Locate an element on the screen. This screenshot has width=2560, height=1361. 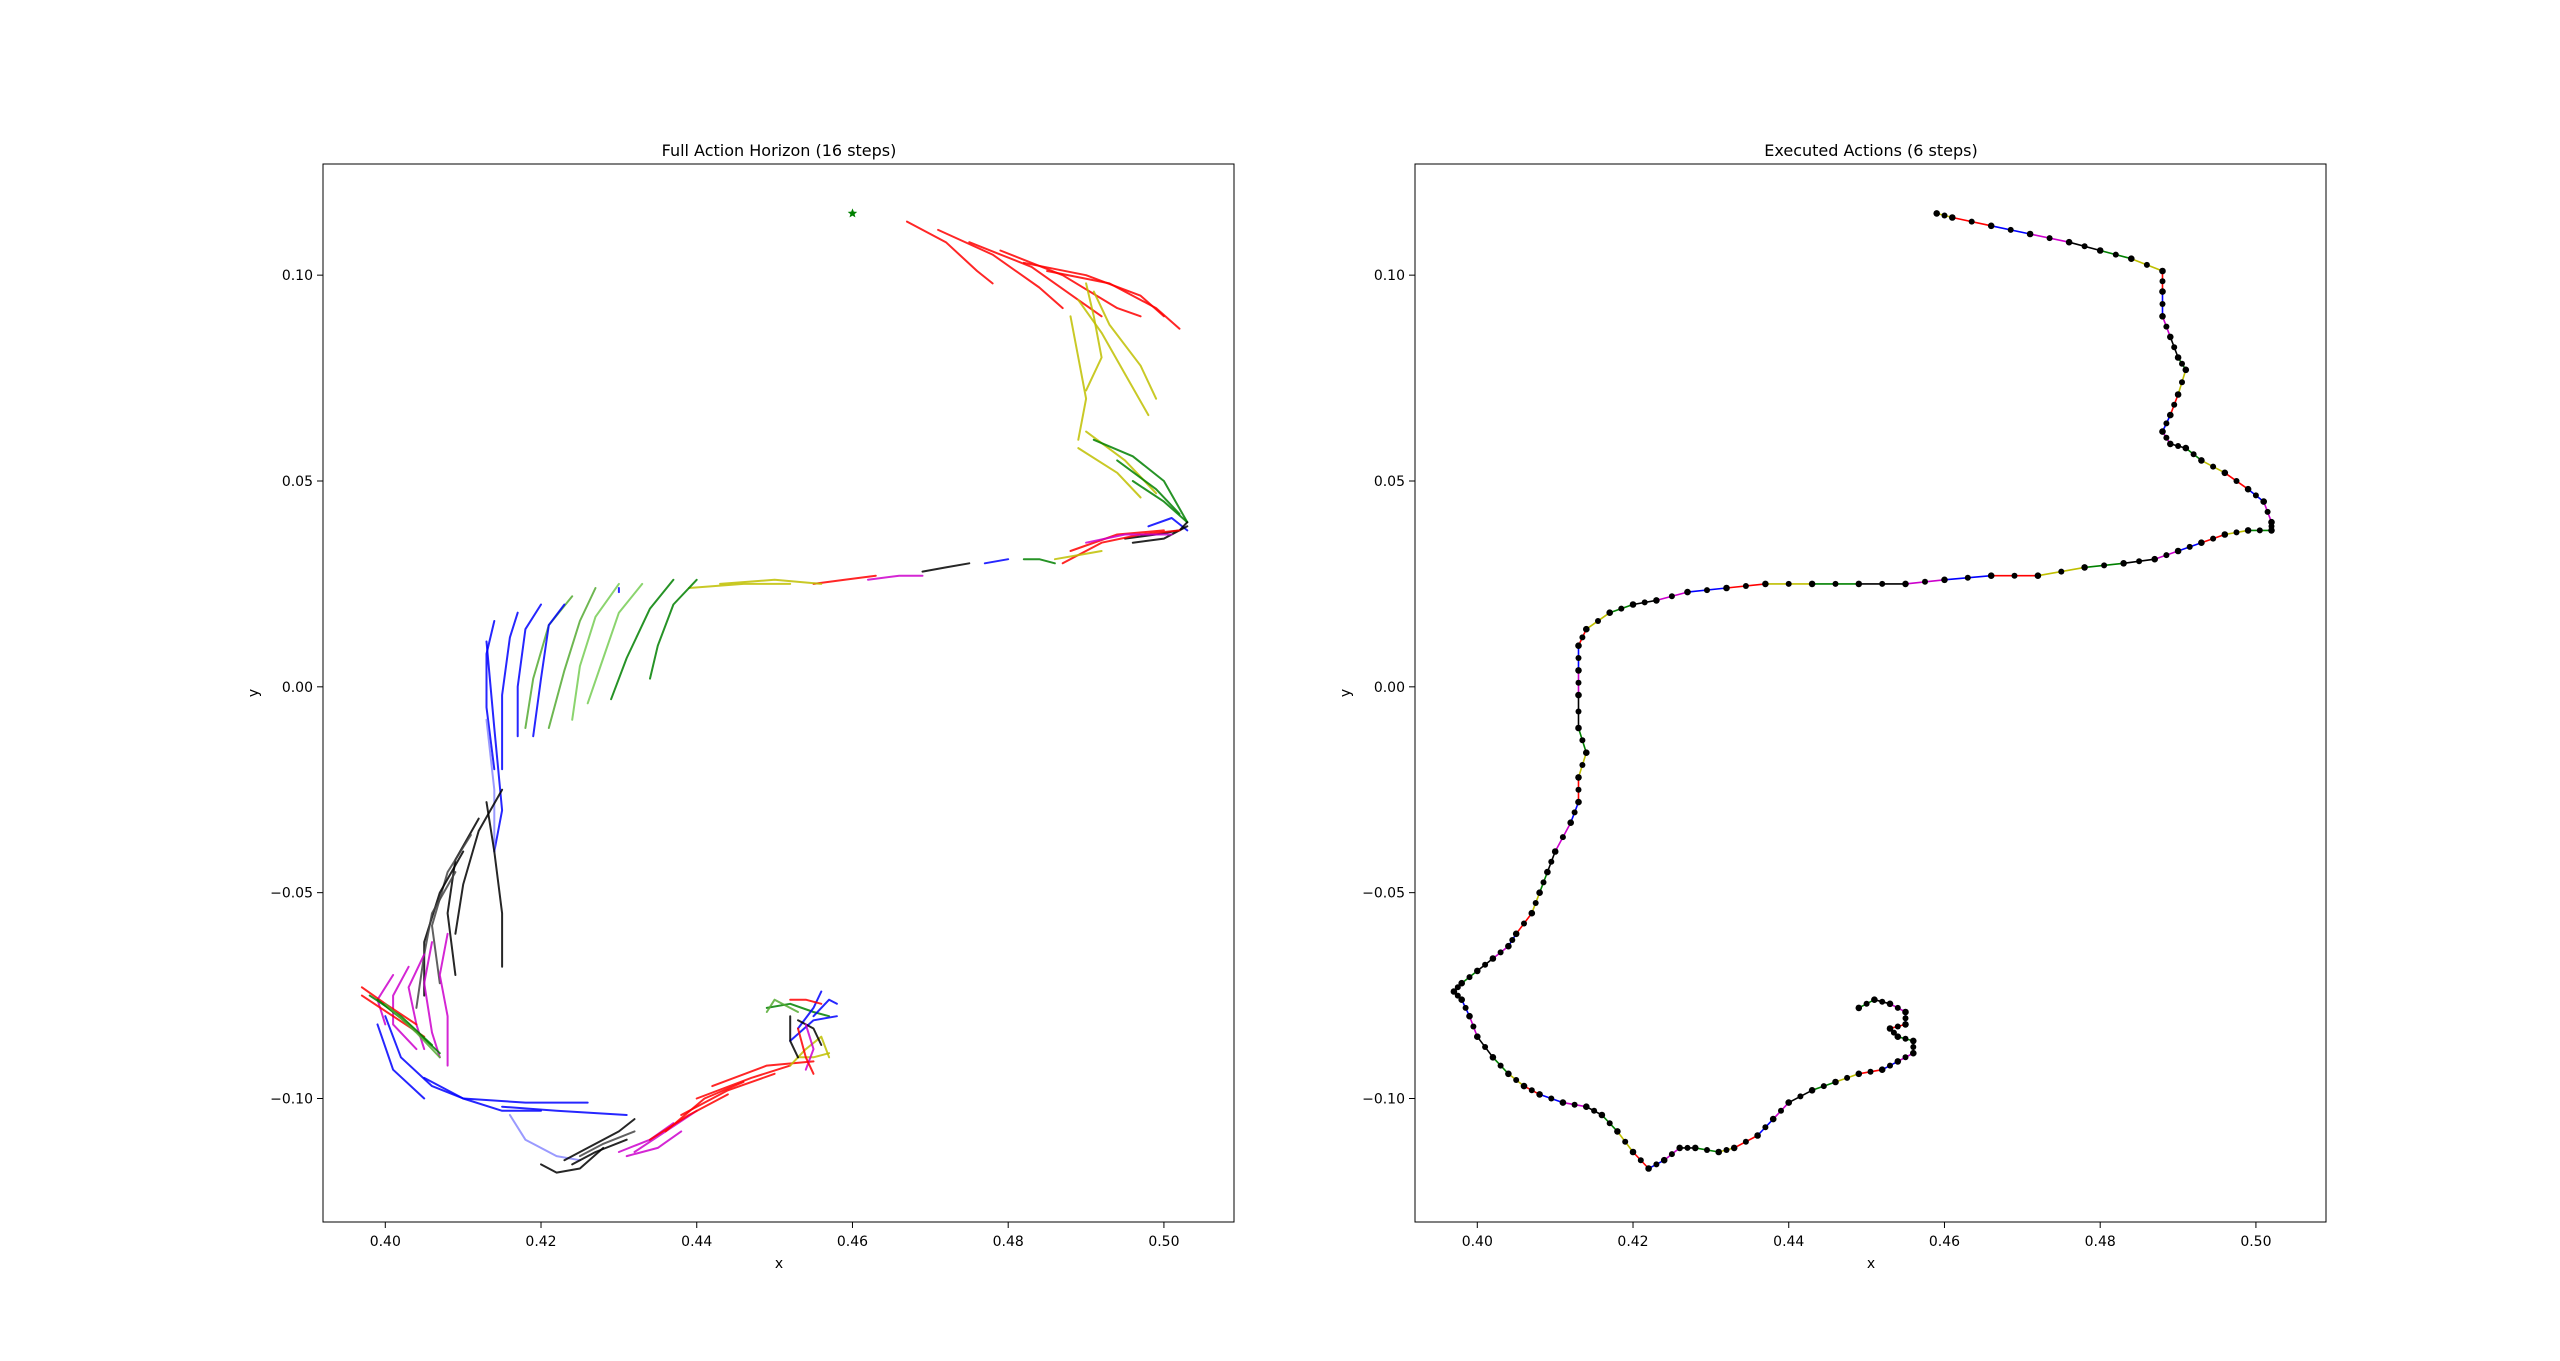
right-chart-title: Executed Actions (6 steps) is located at coordinates (1870, 150).